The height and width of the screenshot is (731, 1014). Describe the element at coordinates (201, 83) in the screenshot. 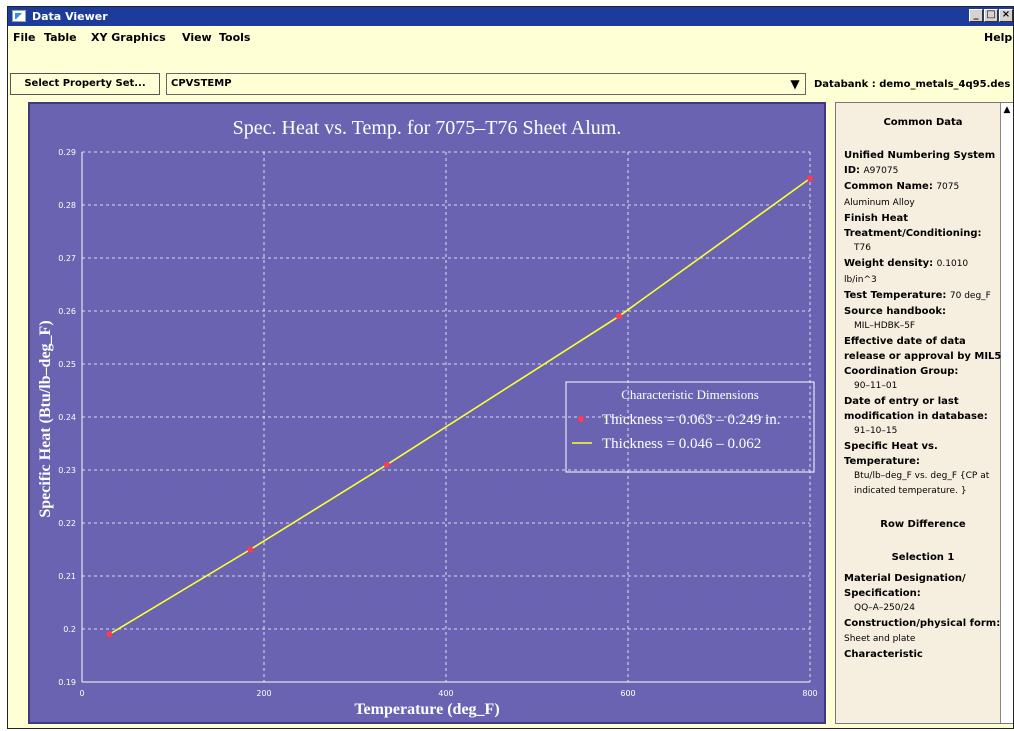

I see `property-set-value: CPVSTEMP` at that location.